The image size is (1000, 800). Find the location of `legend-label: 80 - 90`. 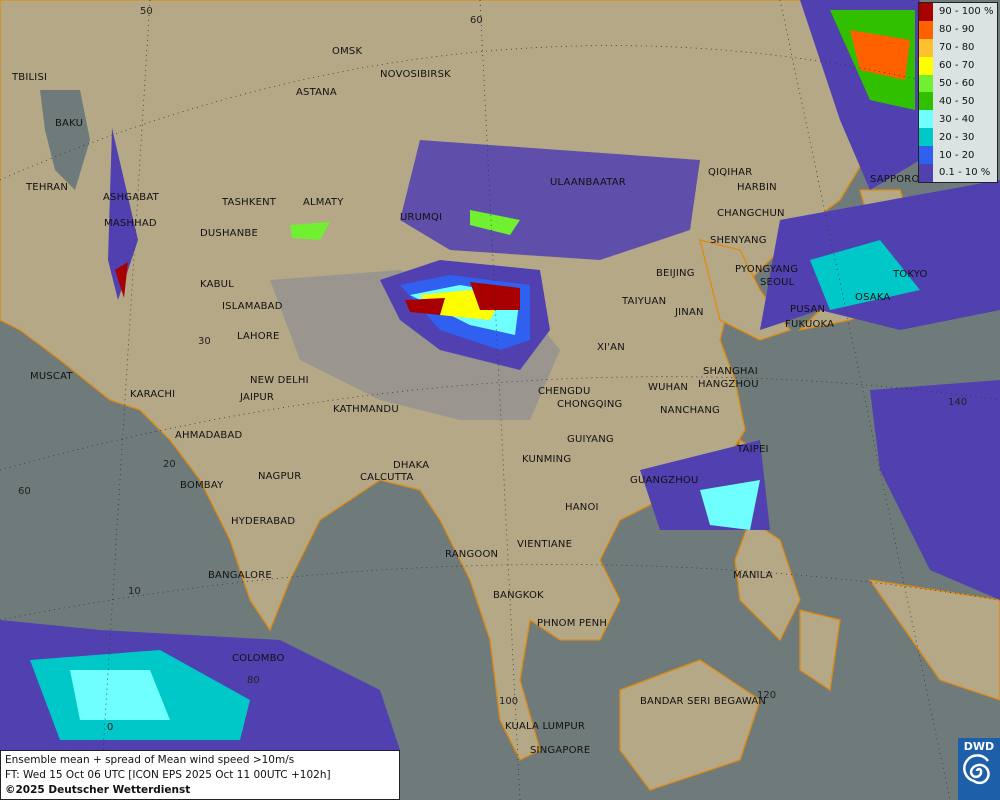

legend-label: 80 - 90 is located at coordinates (957, 30).